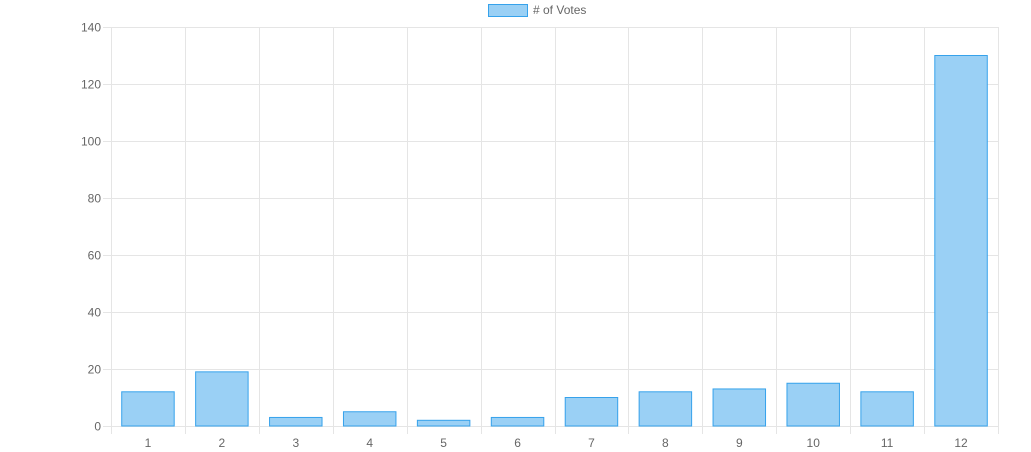  What do you see at coordinates (559, 10) in the screenshot?
I see `legend-label: # of Votes` at bounding box center [559, 10].